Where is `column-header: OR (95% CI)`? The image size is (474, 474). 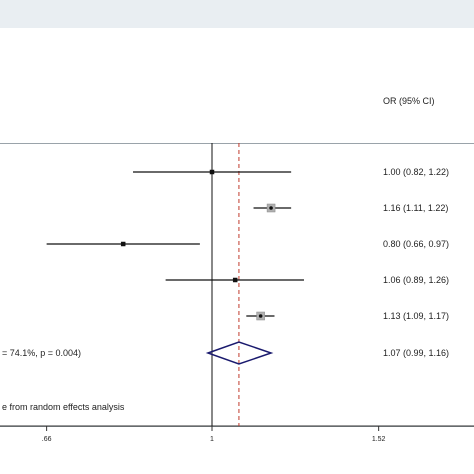 column-header: OR (95% CI) is located at coordinates (409, 101).